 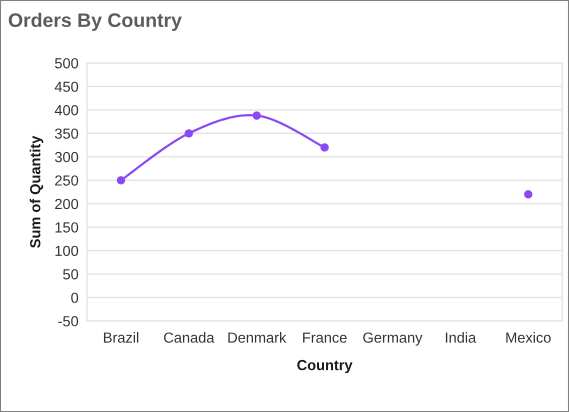 I want to click on y-tick-label: 300, so click(x=66, y=157).